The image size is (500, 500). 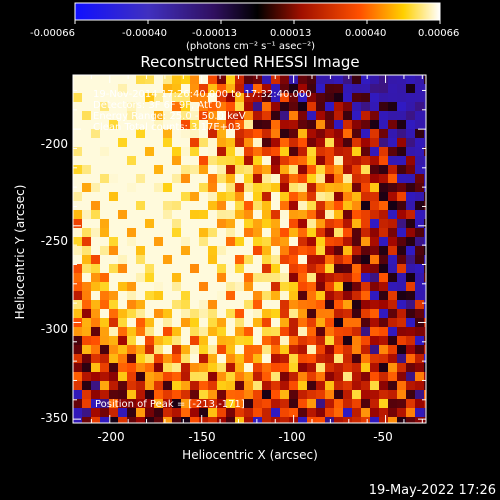 What do you see at coordinates (144, 33) in the screenshot?
I see `colorbar-tick-label: -0.00040` at bounding box center [144, 33].